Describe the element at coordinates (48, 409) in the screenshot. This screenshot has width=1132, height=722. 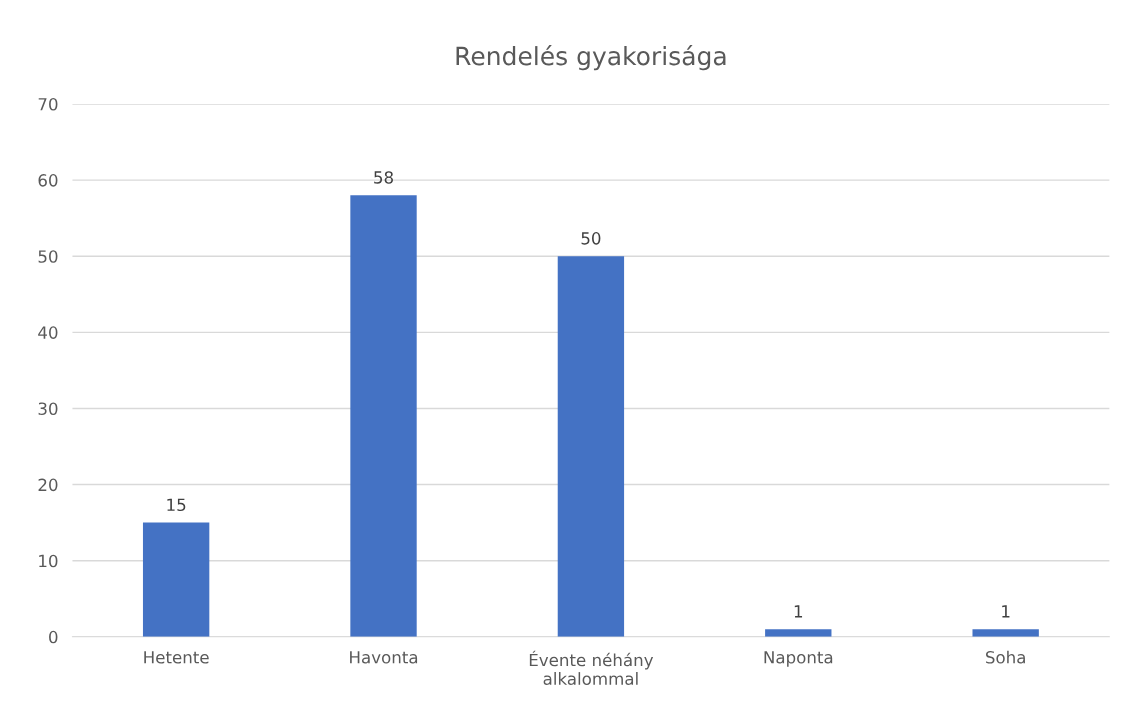
I see `y-tick-label: 30` at that location.